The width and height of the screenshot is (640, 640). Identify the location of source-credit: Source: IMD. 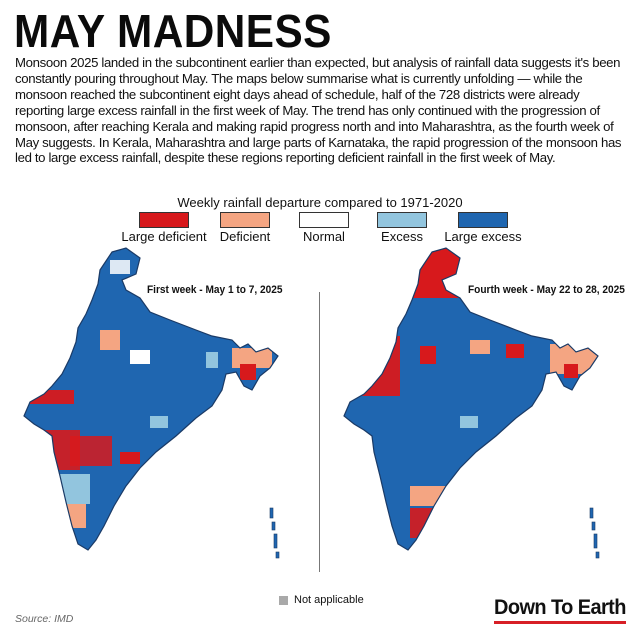
(44, 619).